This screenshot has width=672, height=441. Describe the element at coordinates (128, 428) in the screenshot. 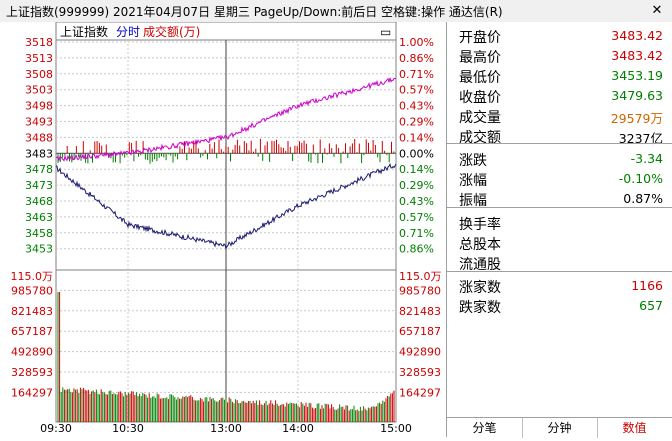

I see `time-tick-label: 10:30` at that location.